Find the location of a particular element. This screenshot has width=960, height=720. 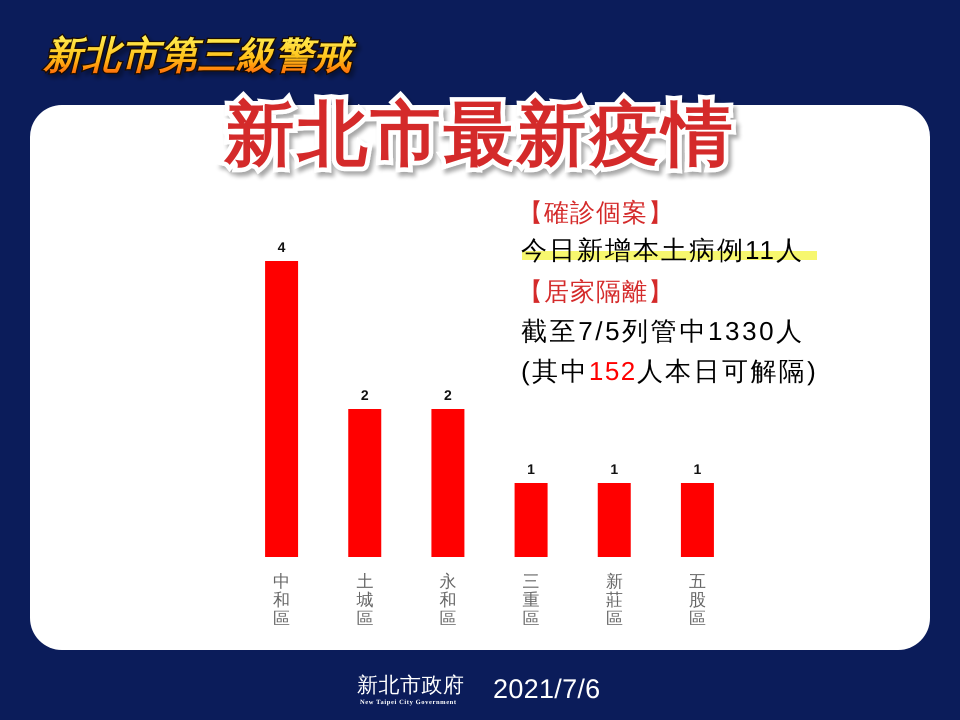

chart-subtitle: 新北市最新疫情 is located at coordinates (480, 134).